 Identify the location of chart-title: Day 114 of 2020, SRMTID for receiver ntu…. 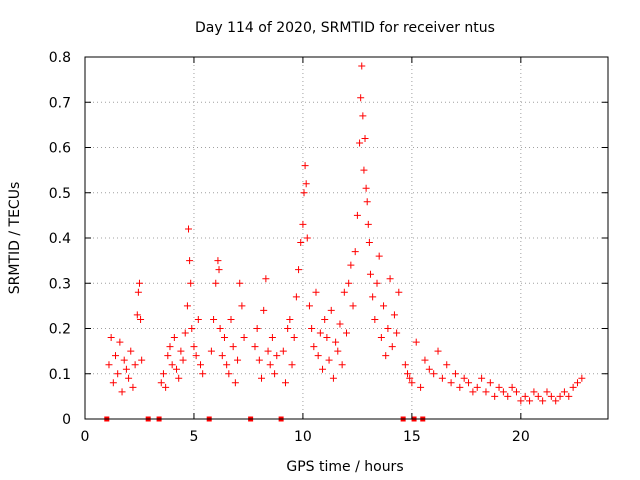
(345, 28).